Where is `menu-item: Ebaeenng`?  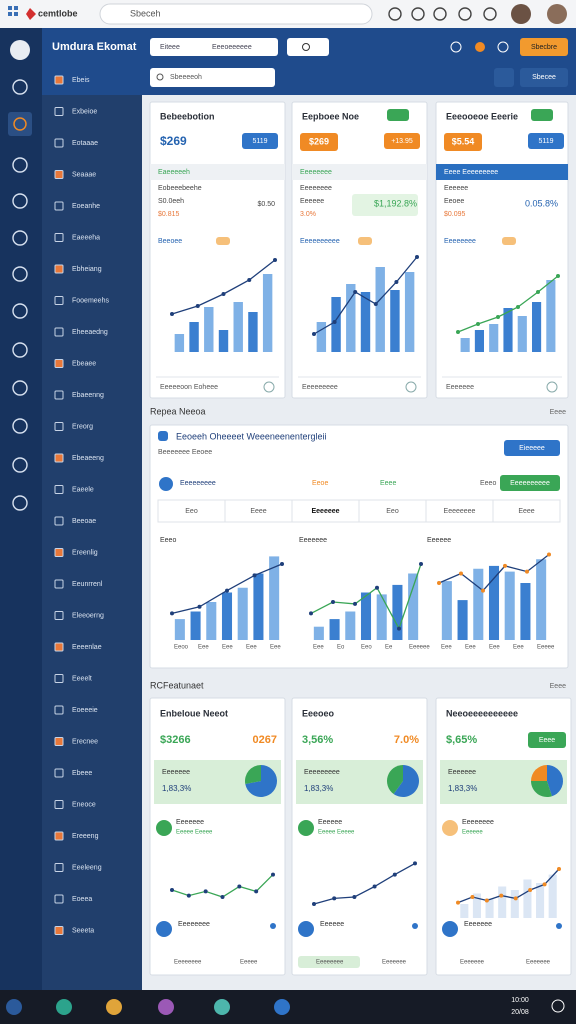 menu-item: Ebaeenng is located at coordinates (88, 395).